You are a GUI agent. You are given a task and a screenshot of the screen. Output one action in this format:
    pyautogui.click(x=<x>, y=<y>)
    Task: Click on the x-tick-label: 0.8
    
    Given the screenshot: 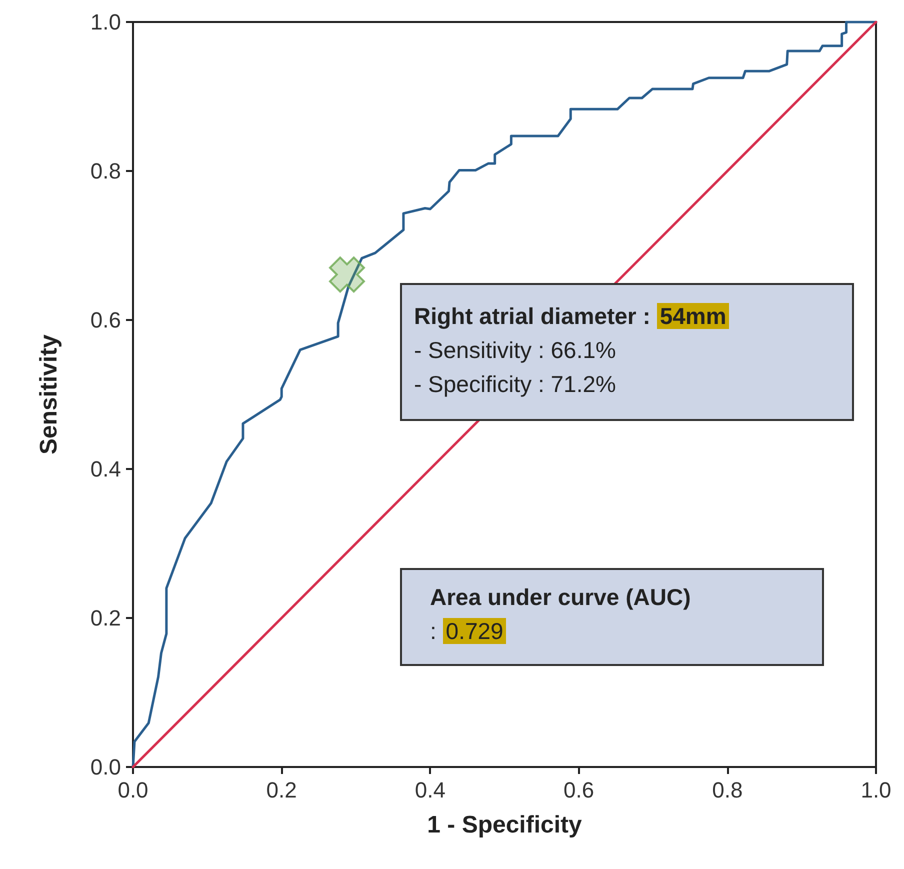 What is the action you would take?
    pyautogui.click(x=727, y=790)
    